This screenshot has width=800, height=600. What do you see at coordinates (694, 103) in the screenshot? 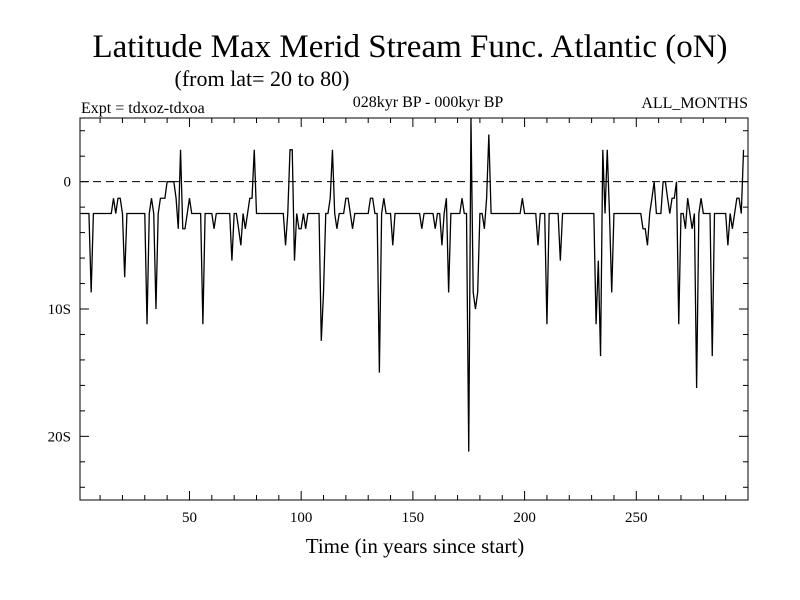
I see `months-label: ALL_MONTHS` at bounding box center [694, 103].